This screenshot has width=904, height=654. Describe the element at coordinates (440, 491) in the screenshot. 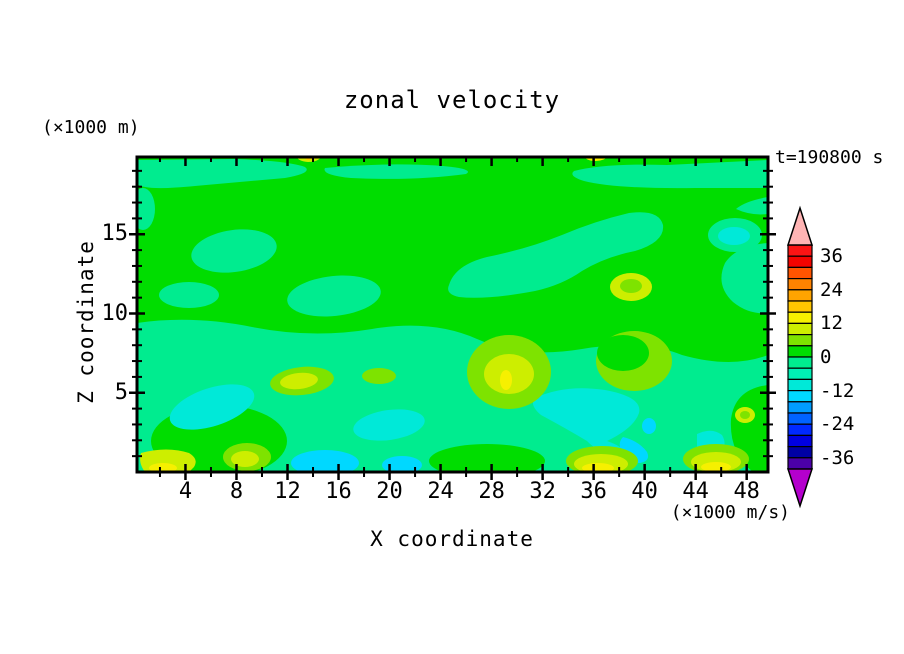

I see `x-tick-label-24: 24` at that location.